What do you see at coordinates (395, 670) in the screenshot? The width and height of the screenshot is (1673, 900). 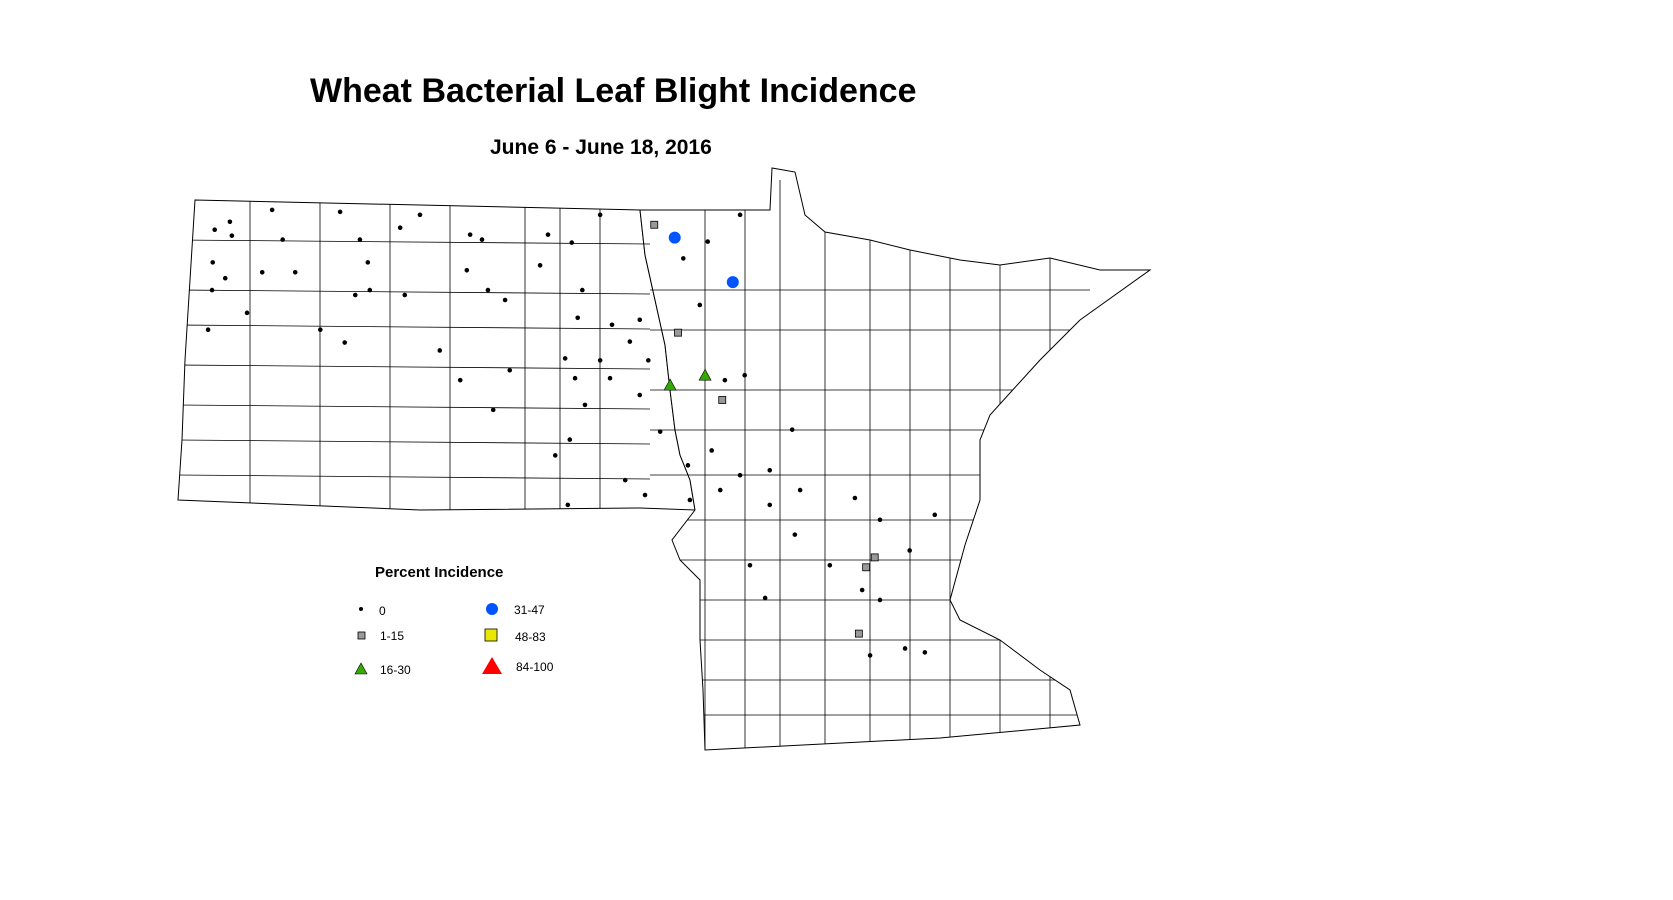 I see `legend-label: 16-30` at bounding box center [395, 670].